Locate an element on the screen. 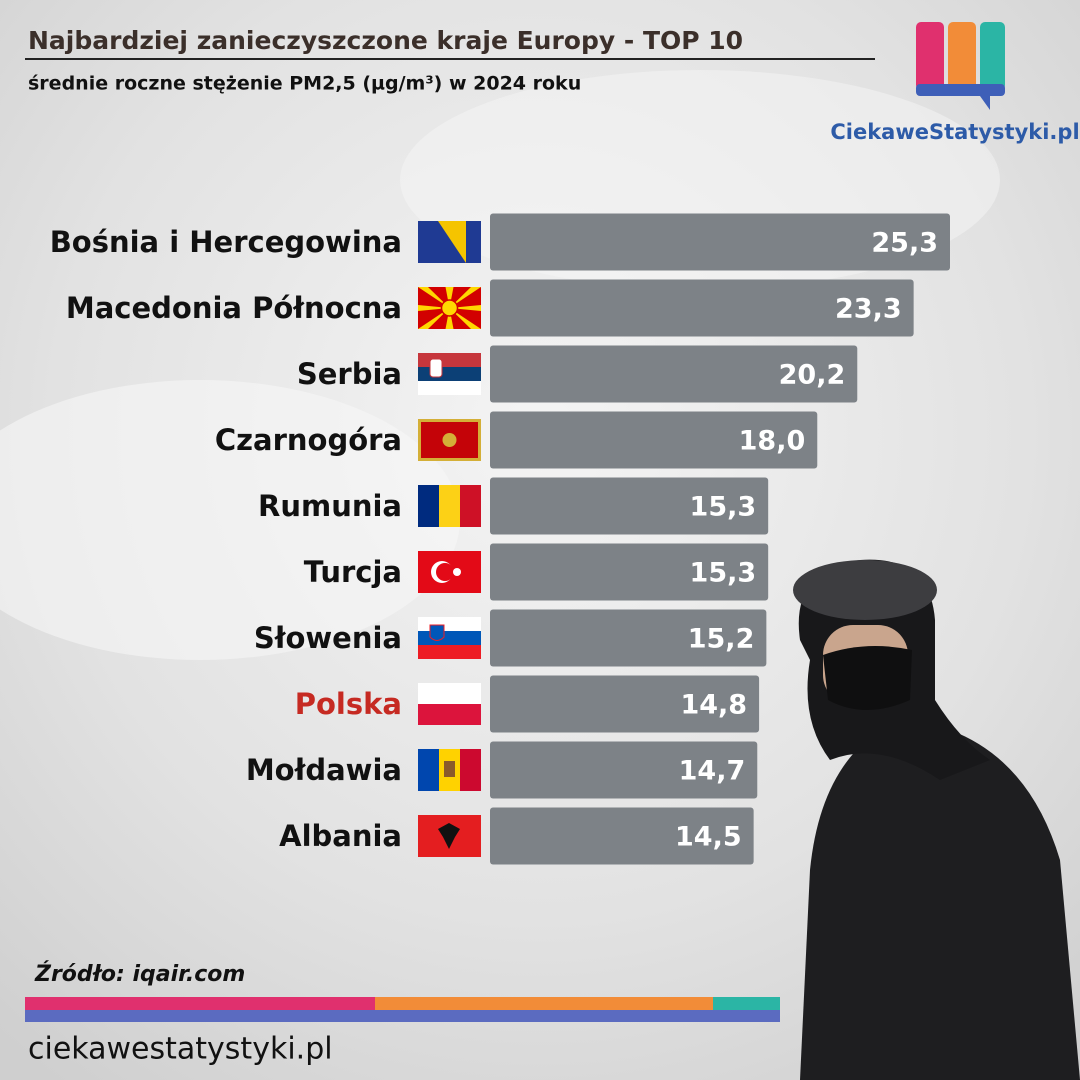  row: Macedonia Północna 23,3 is located at coordinates (490, 308).